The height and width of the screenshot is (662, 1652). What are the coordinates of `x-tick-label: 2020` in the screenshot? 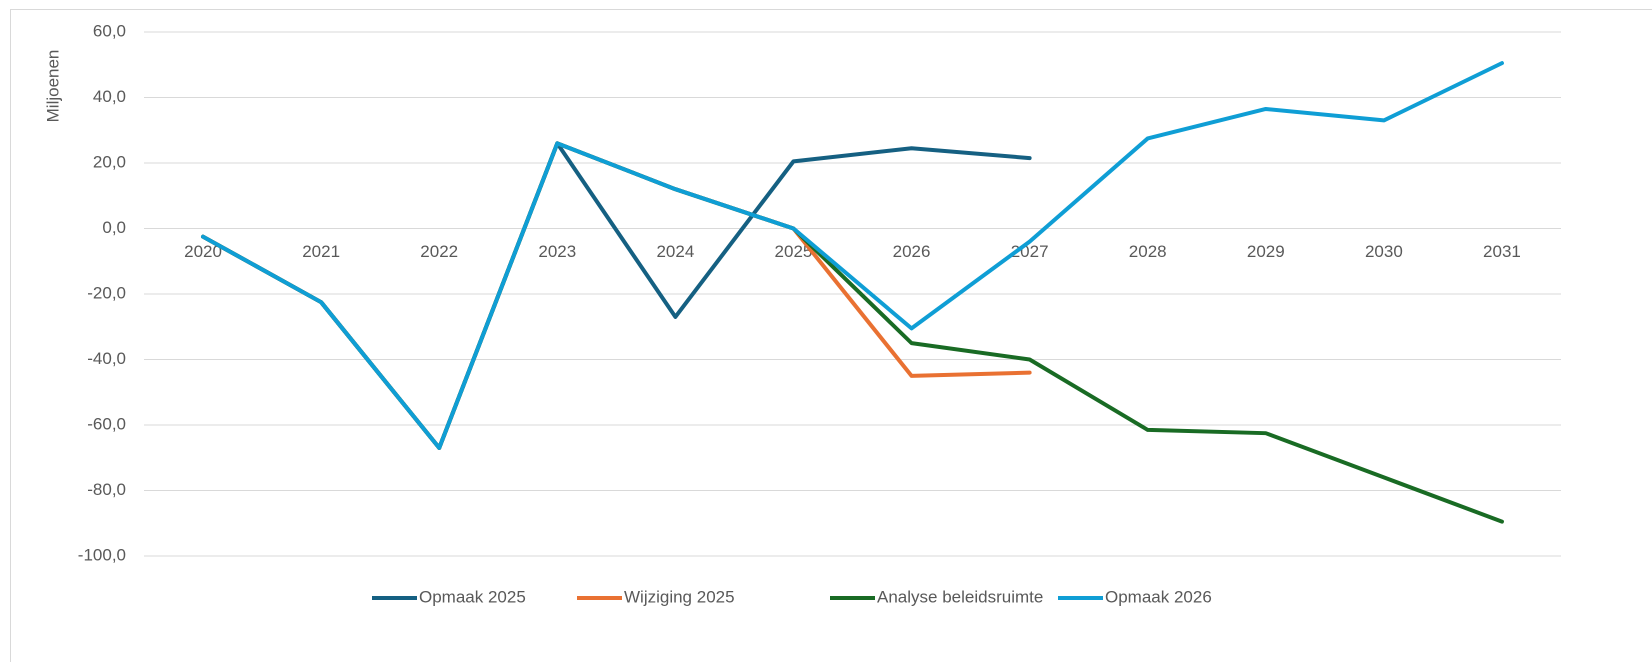 It's located at (203, 251).